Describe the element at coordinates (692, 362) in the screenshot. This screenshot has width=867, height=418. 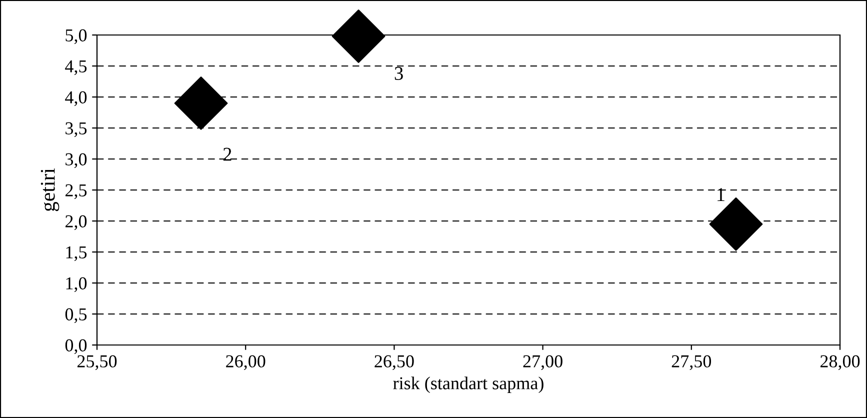
I see `x-tick-label: 27,50` at that location.